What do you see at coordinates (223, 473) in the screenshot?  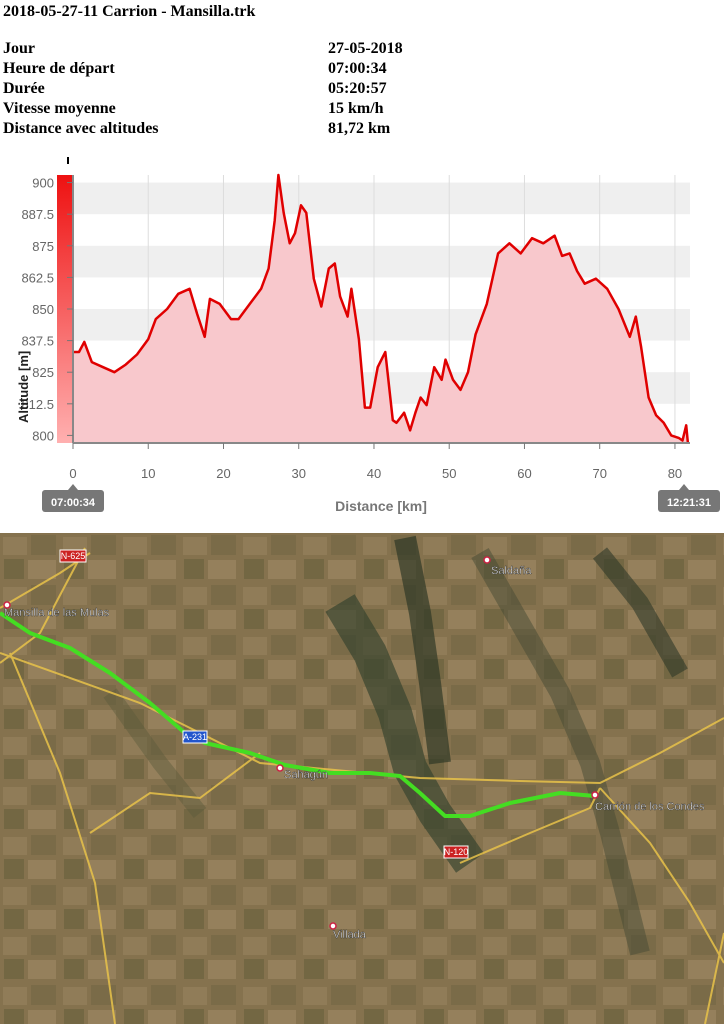 I see `x-tick-label: 20` at bounding box center [223, 473].